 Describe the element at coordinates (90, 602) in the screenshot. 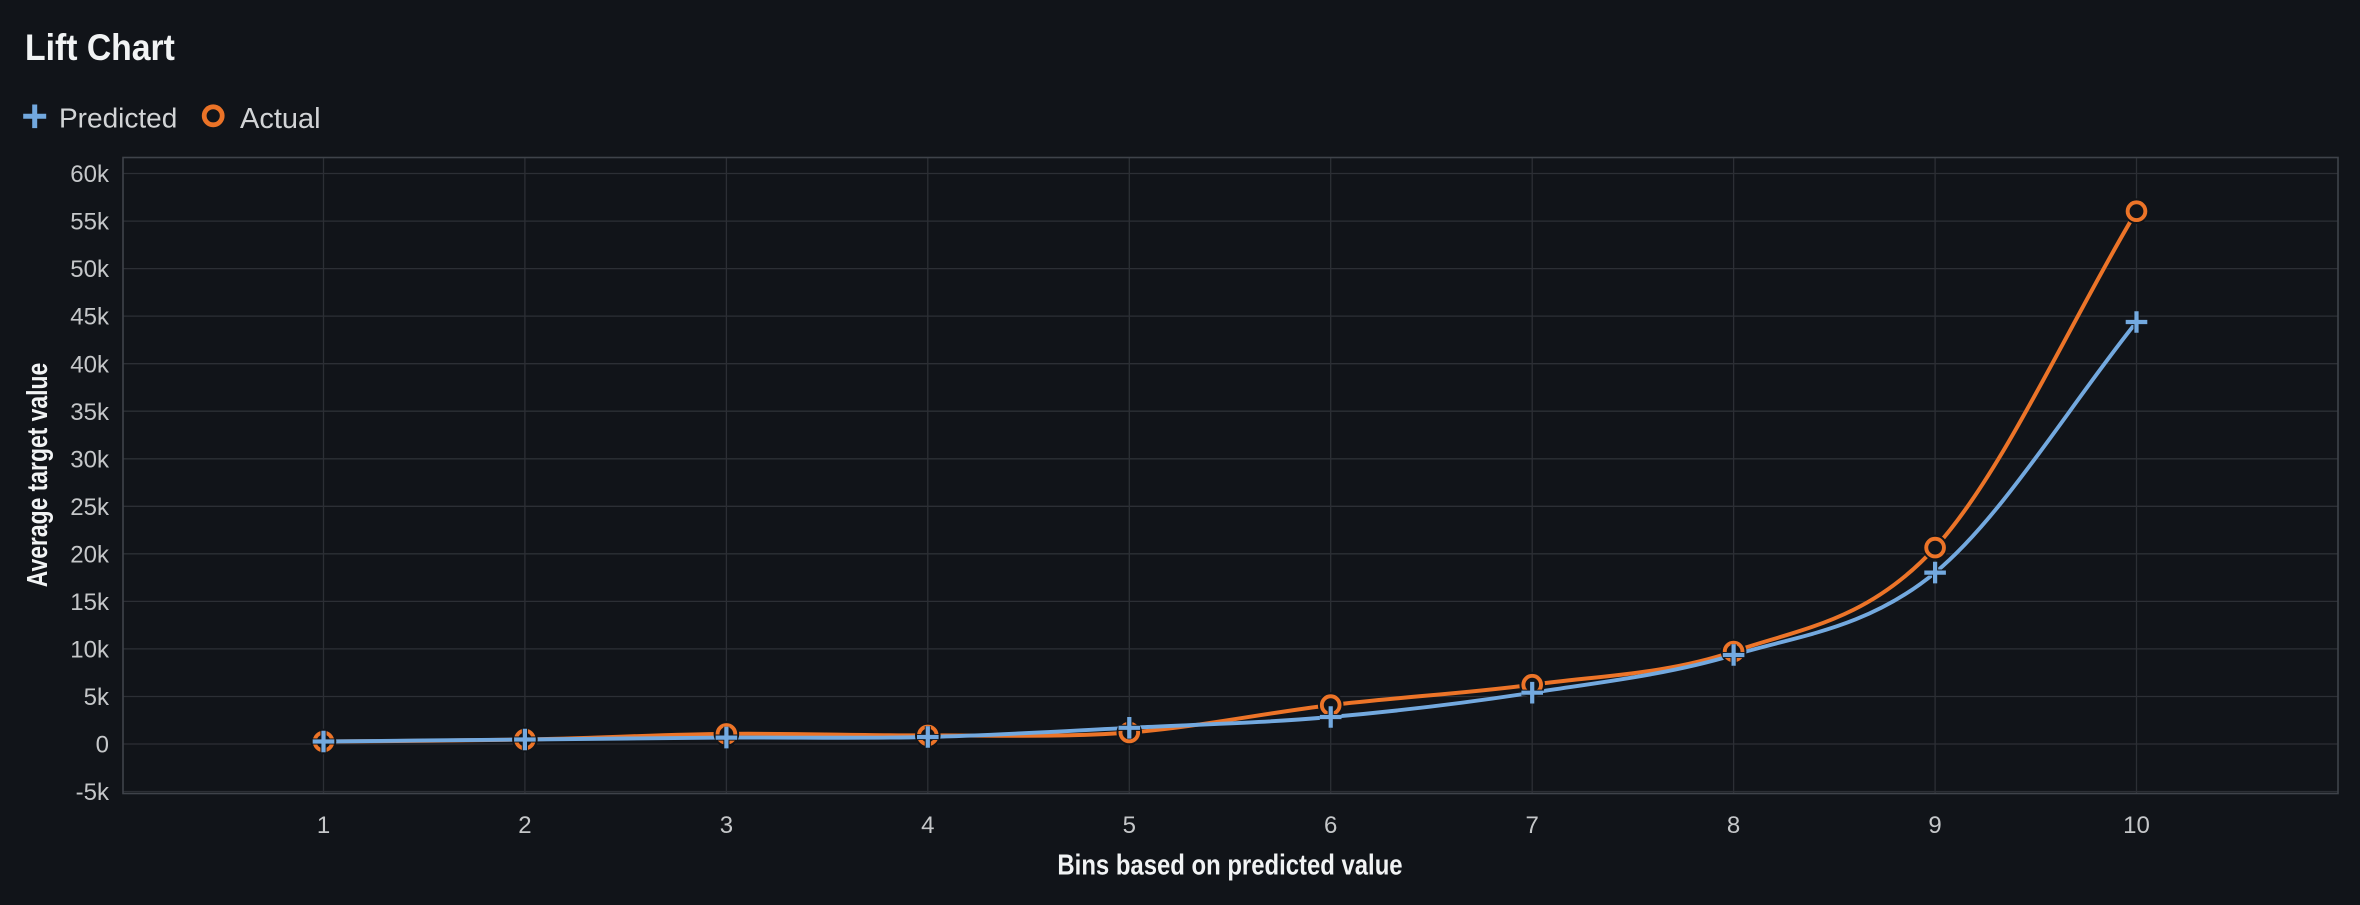

I see `svg-text: 15k` at that location.